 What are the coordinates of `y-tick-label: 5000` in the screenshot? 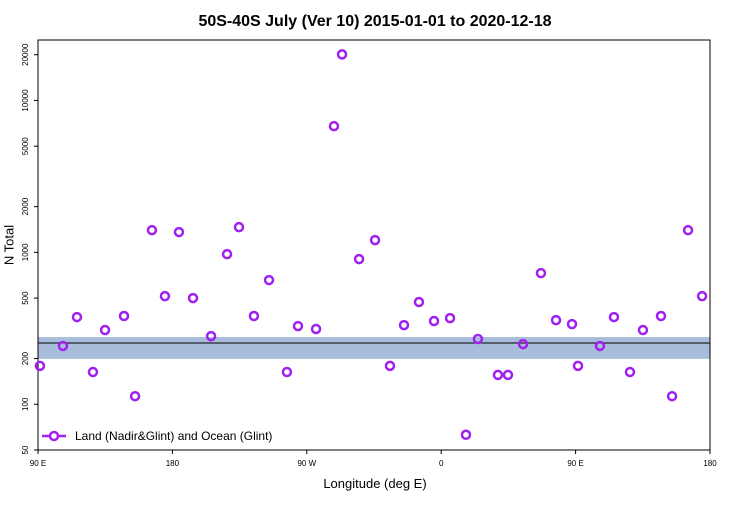 It's located at (25, 146).